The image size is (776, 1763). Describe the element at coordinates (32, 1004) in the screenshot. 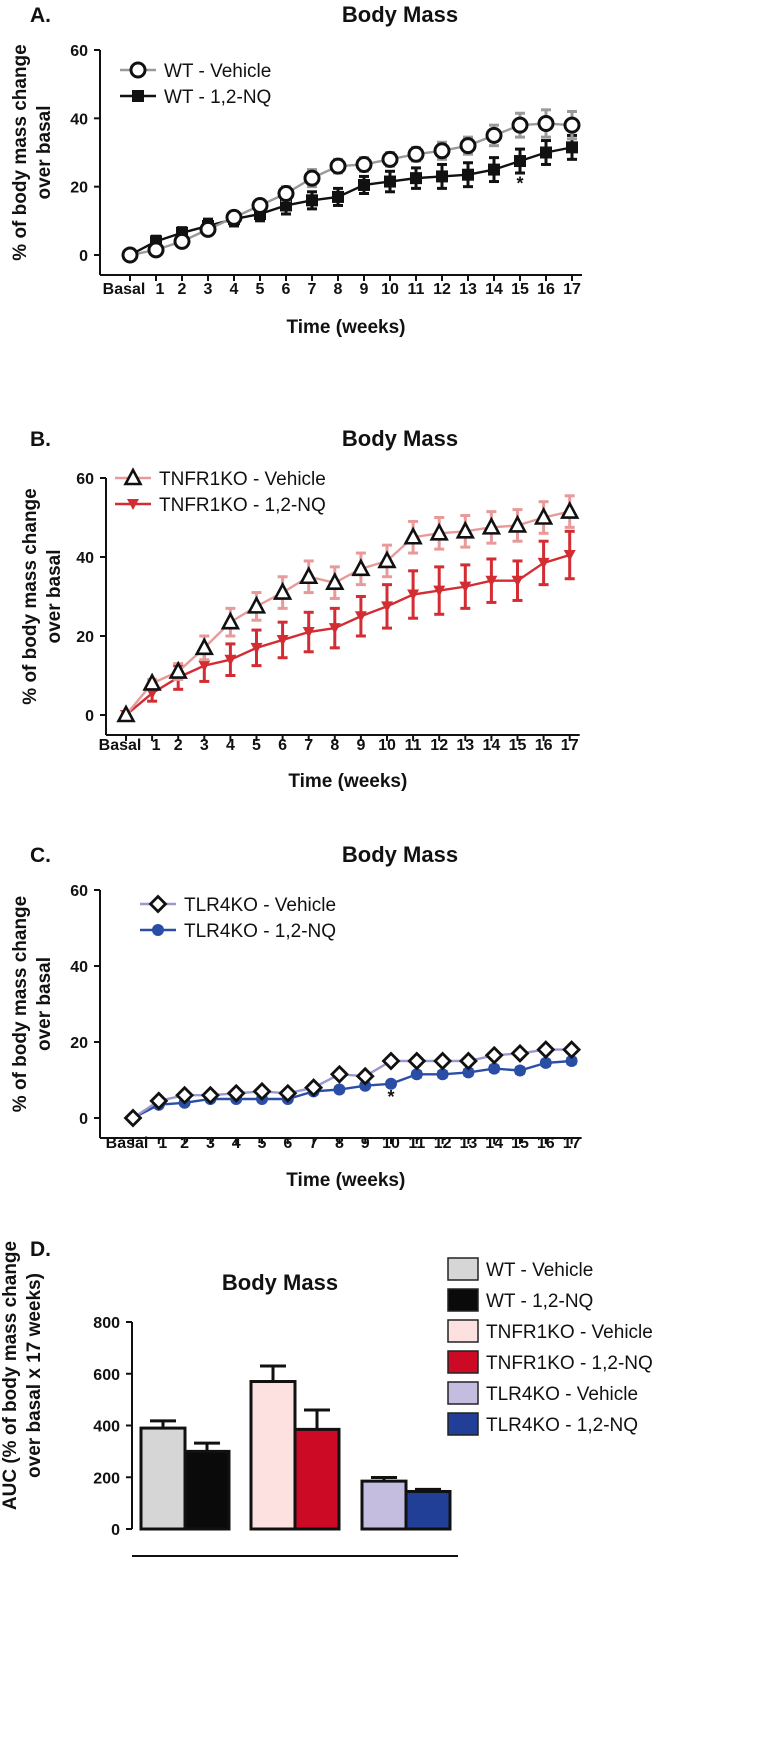

I see `panel-c-y-axis-label: % of body mass change over basal` at that location.